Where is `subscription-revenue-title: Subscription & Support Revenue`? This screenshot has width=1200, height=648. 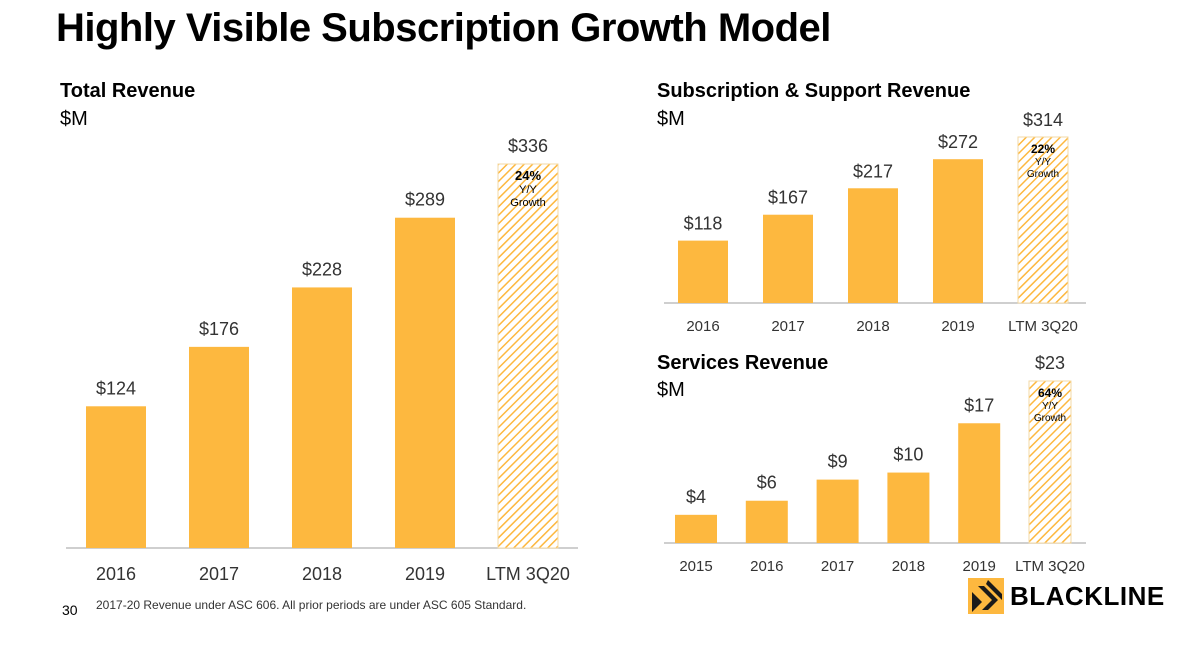 subscription-revenue-title: Subscription & Support Revenue is located at coordinates (814, 91).